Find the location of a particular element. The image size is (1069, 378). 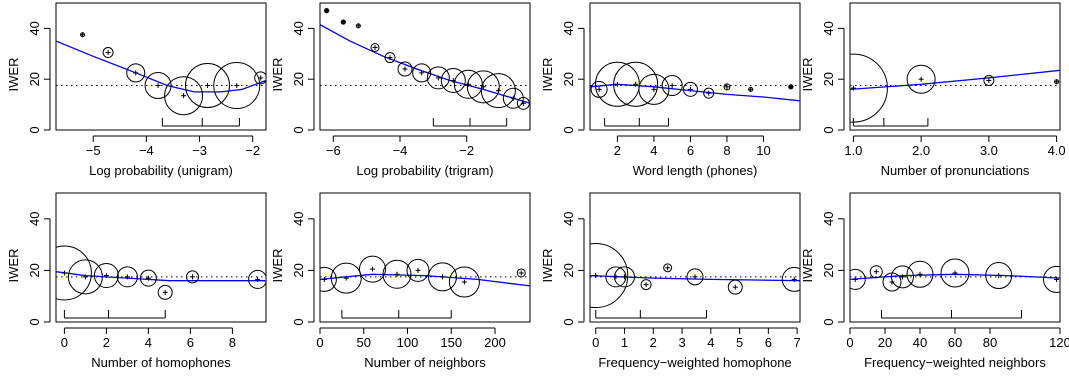

chart-panel-5: 0 2 4 6 8 0 20 40 Number of homophones IWER is located at coordinates (136, 281).